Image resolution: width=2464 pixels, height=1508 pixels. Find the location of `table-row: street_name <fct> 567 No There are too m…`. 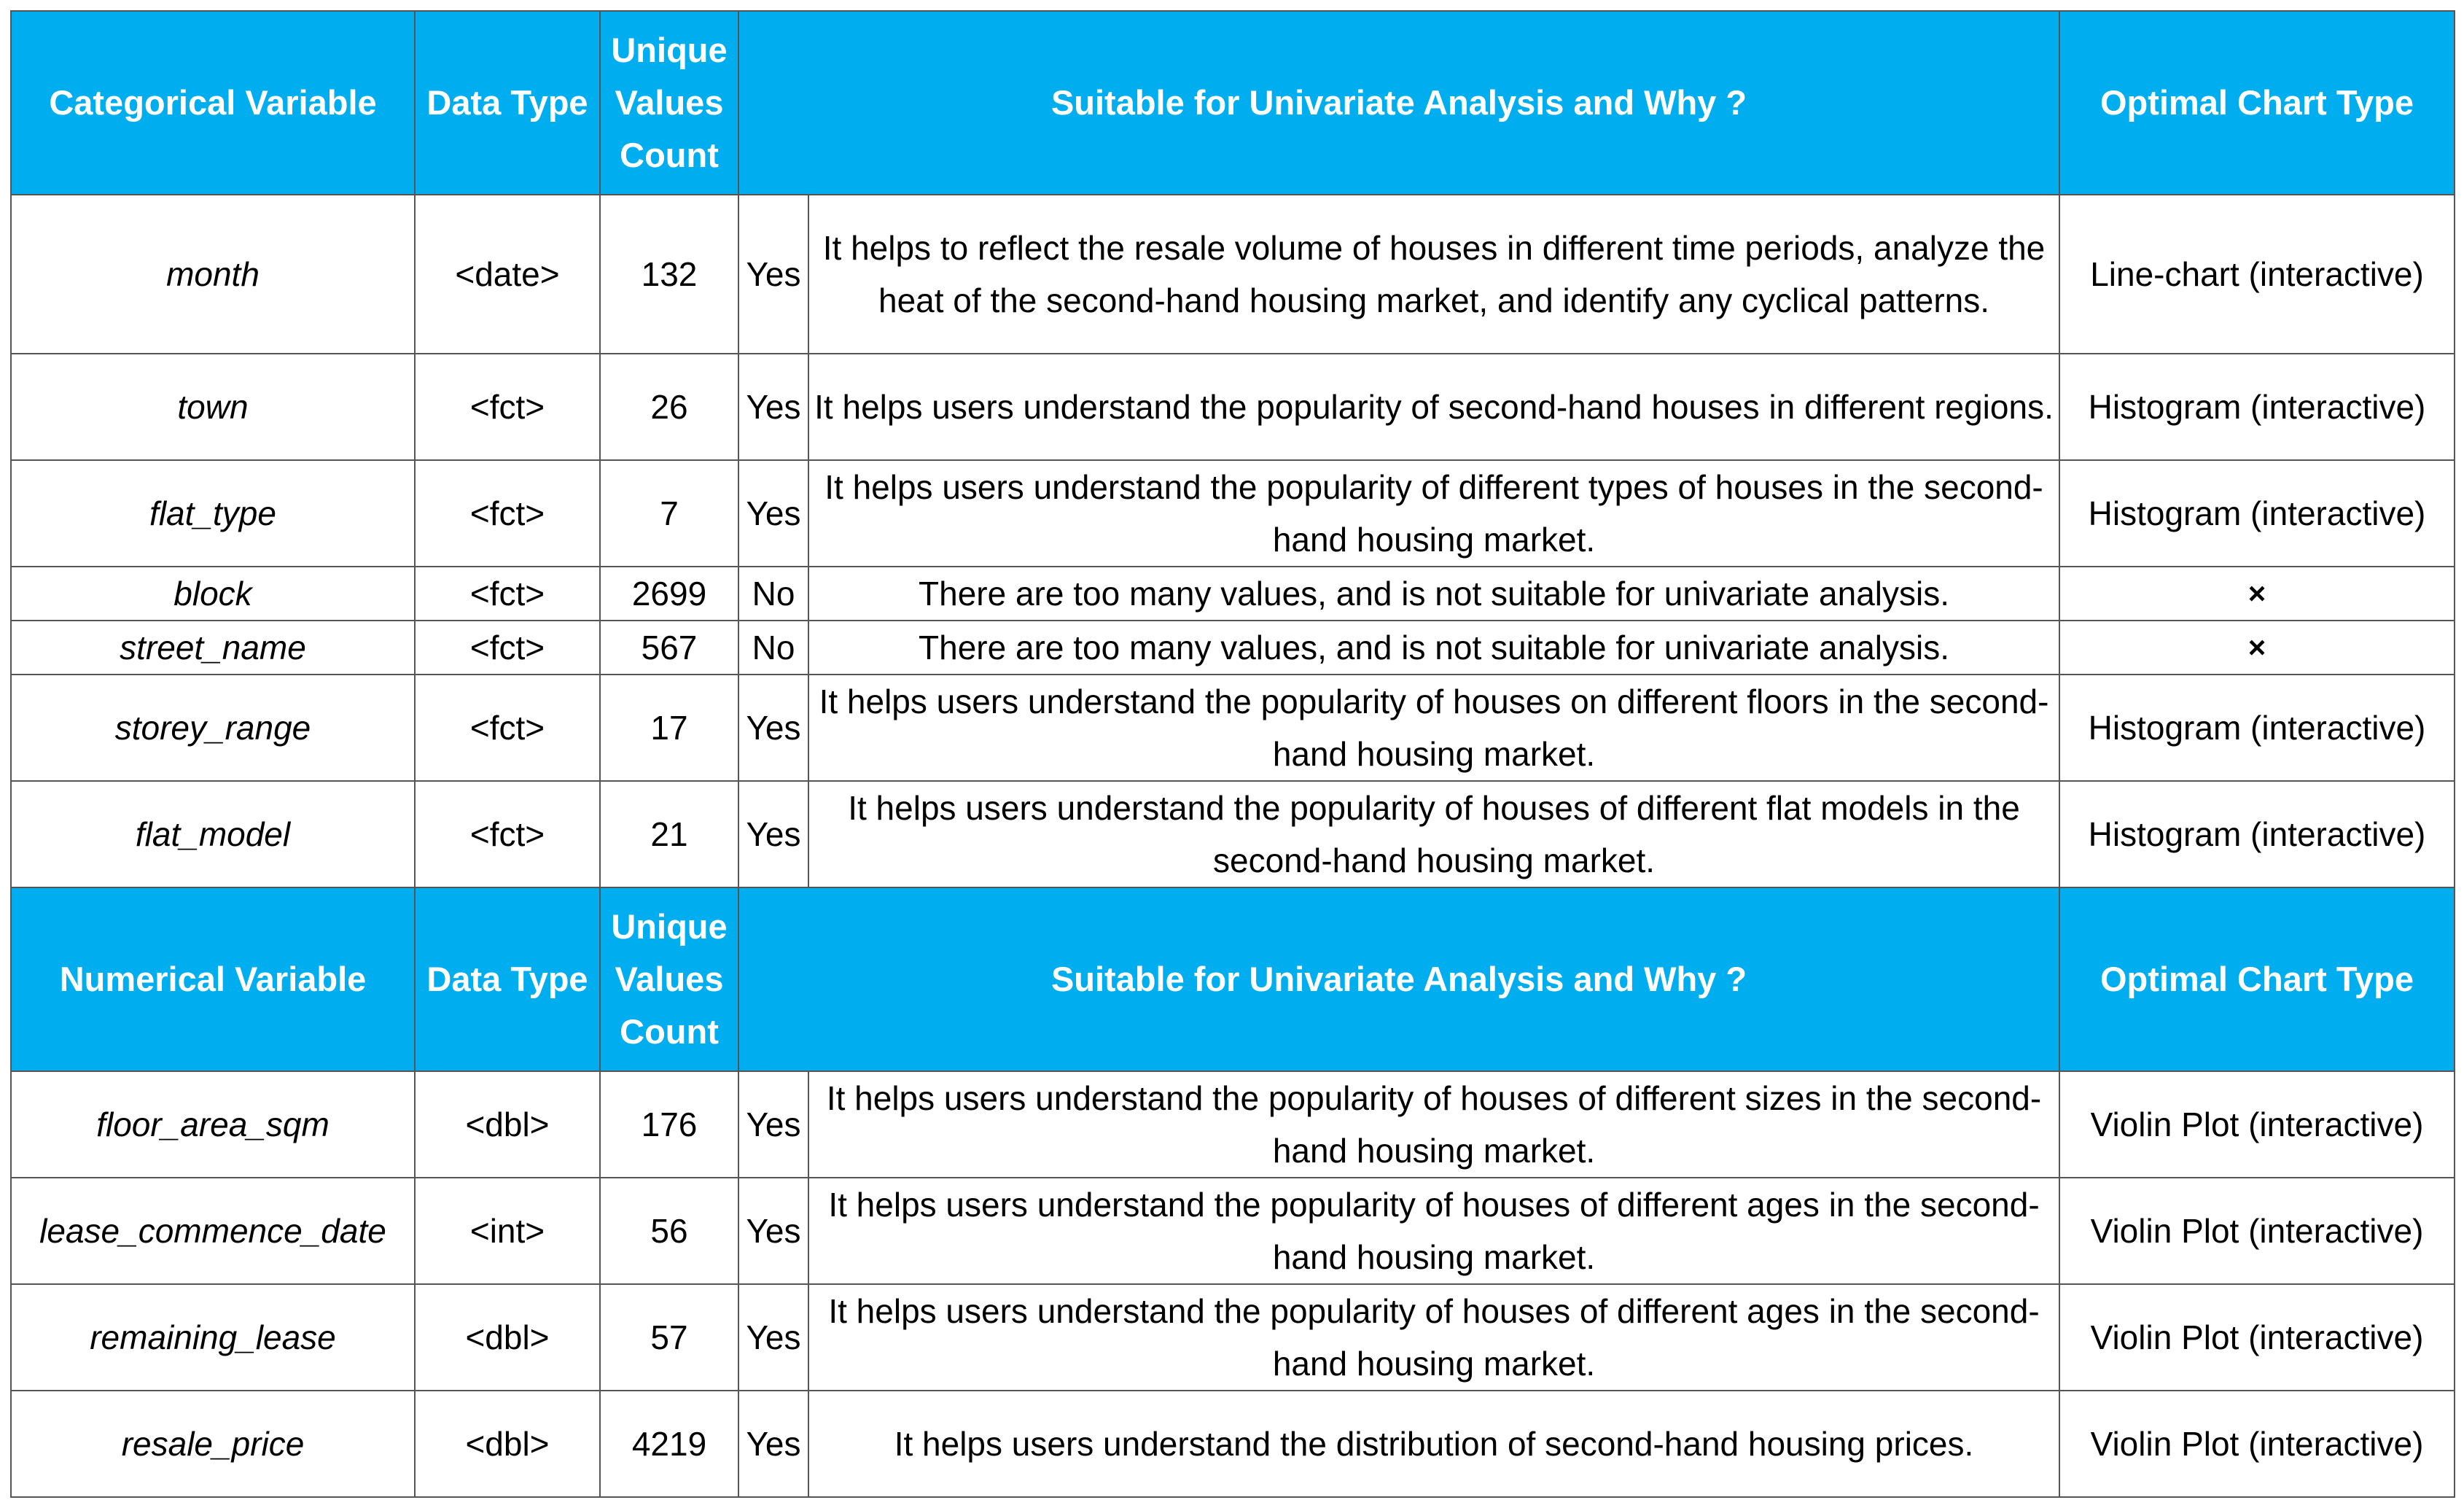

table-row: street_name <fct> 567 No There are too m… is located at coordinates (1233, 647).